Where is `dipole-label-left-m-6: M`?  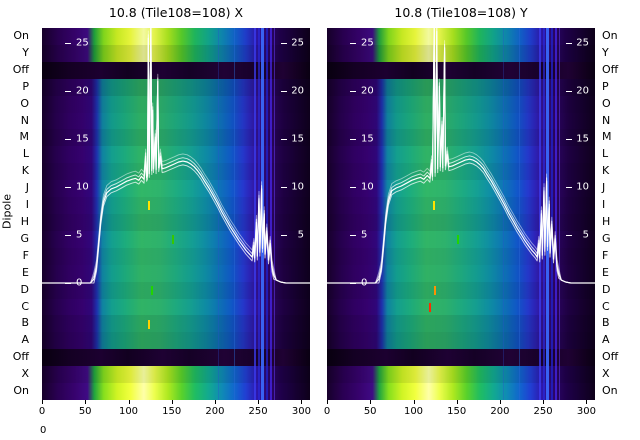
dipole-label-left-m-6: M is located at coordinates (24, 137).